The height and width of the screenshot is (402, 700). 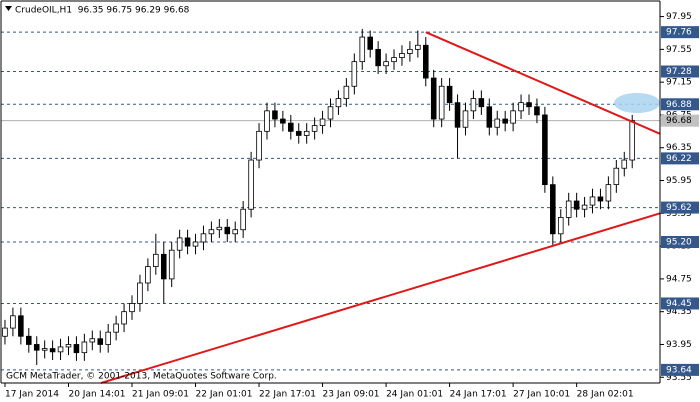 What do you see at coordinates (414, 395) in the screenshot?
I see `x-tick-label: 24 Jan 01:01` at bounding box center [414, 395].